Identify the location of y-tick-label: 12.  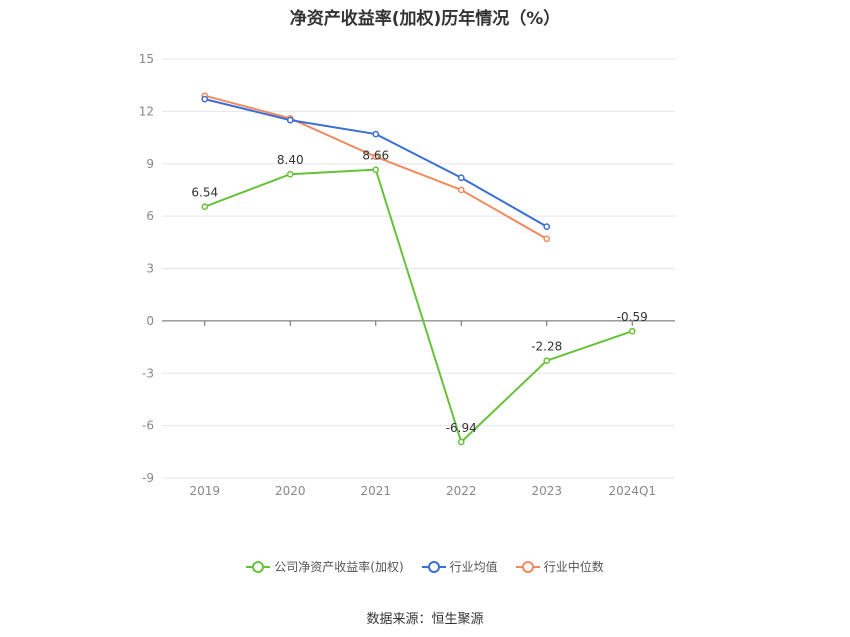
(146, 111).